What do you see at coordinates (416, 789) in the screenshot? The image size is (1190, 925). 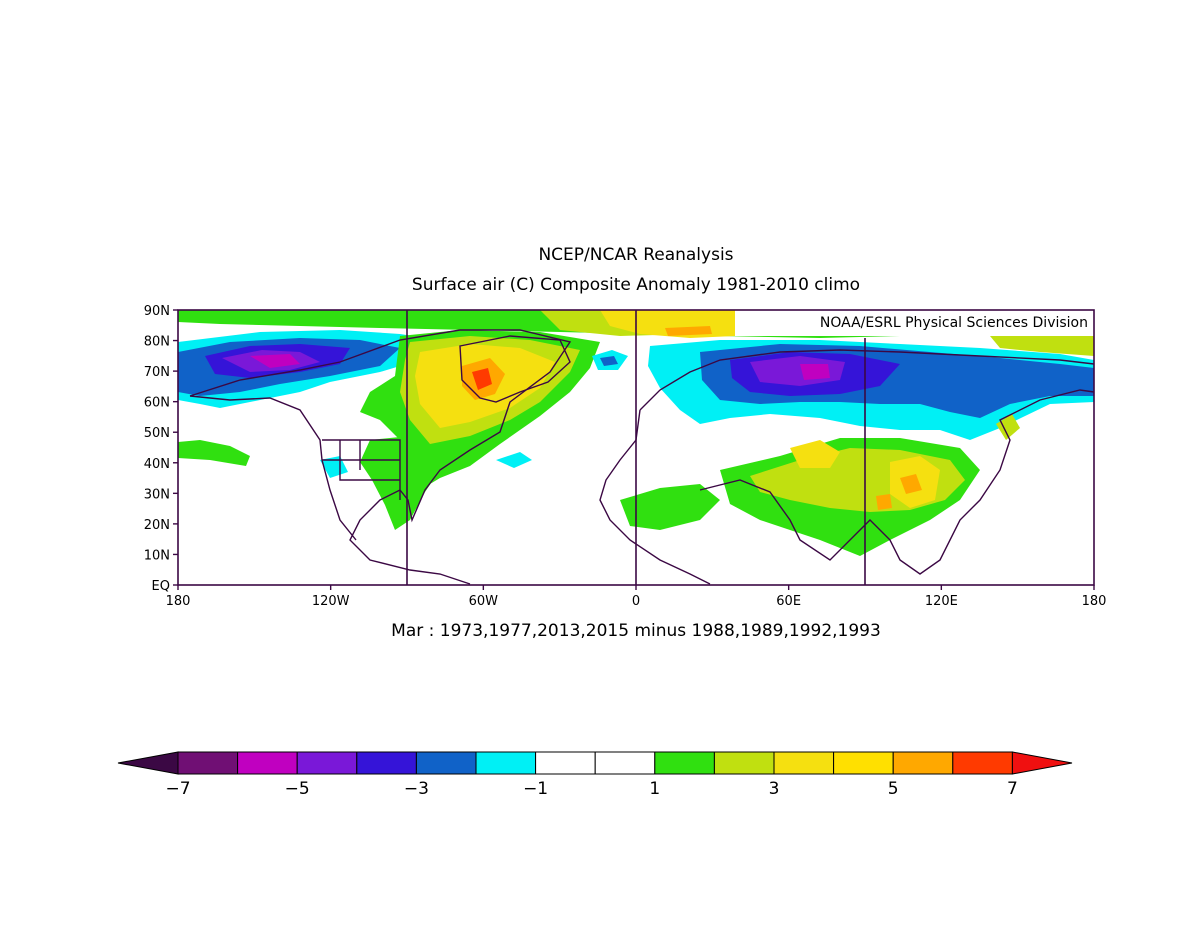 I see `colorbar-label: −3` at bounding box center [416, 789].